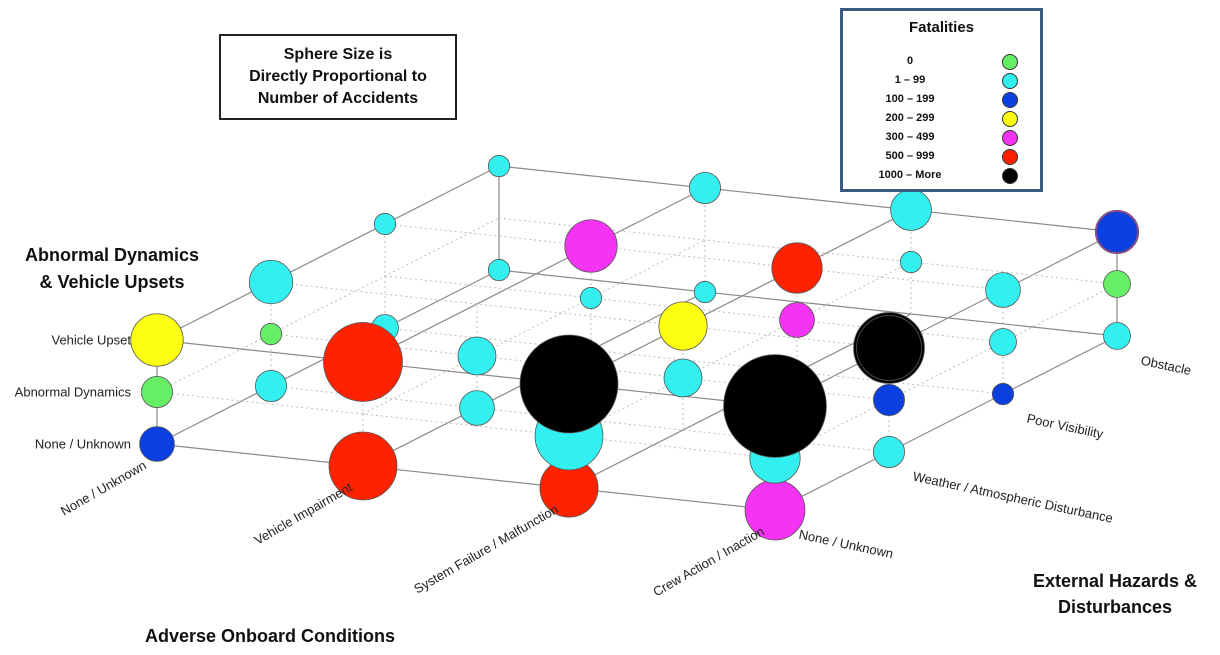 The width and height of the screenshot is (1220, 655). I want to click on legend-item-label: 300 – 499, so click(910, 137).